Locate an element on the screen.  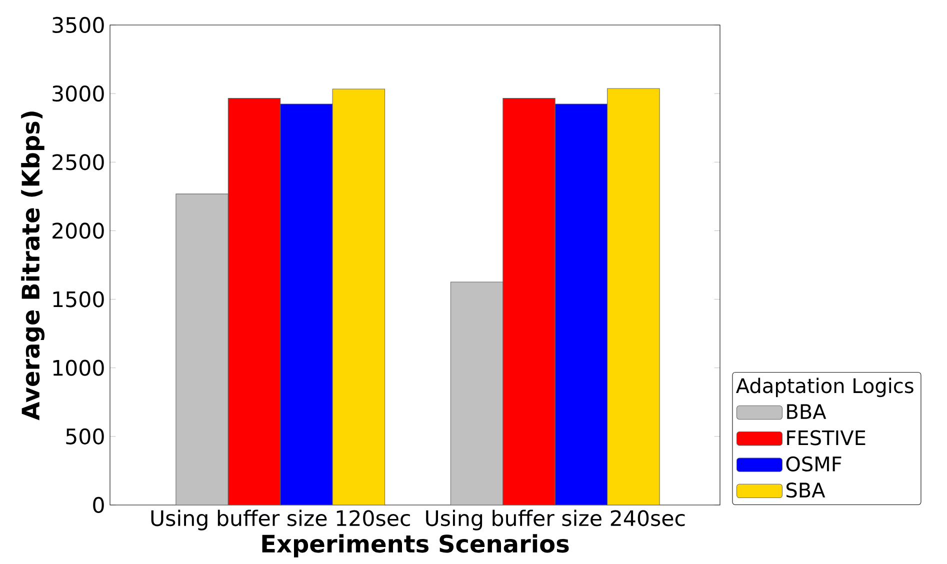
y-tick-label: 2500 is located at coordinates (78, 162).